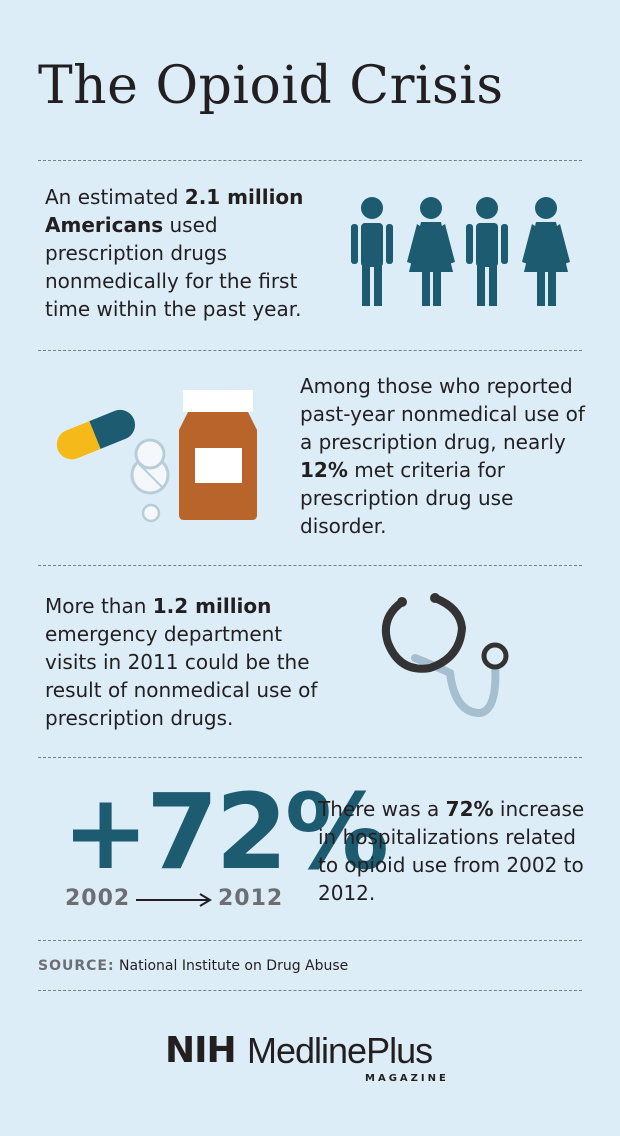 The image size is (620, 1136). Describe the element at coordinates (174, 900) in the screenshot. I see `arrow` at that location.